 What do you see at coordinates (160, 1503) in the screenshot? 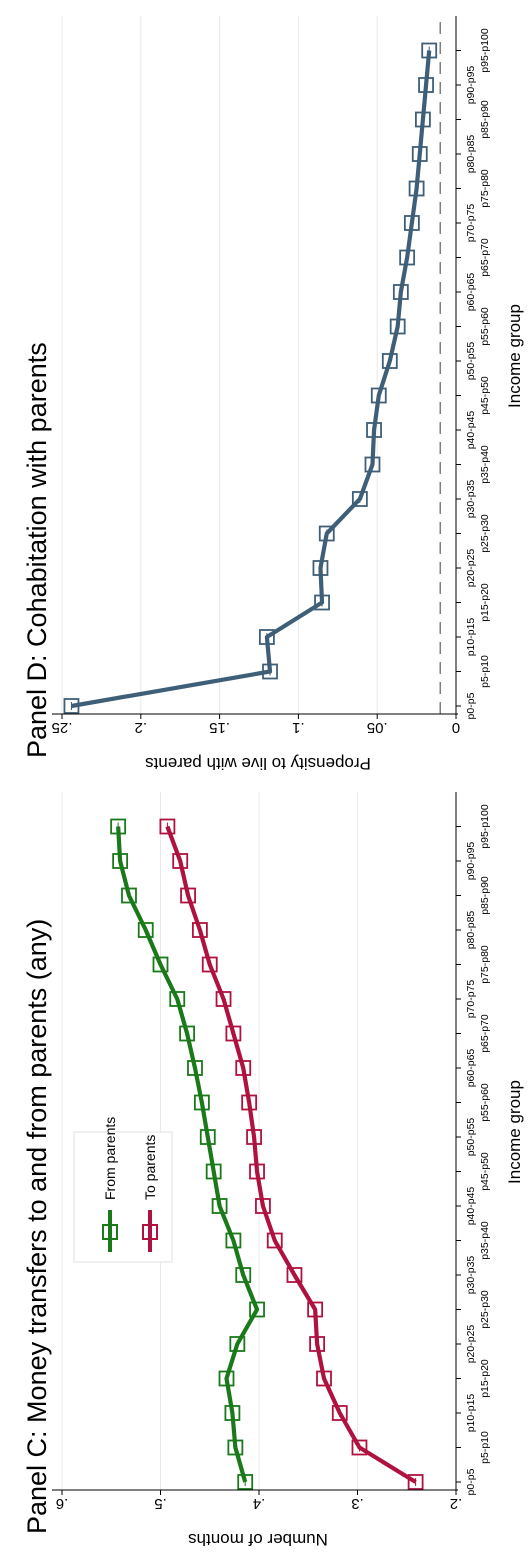
I see `panel-c-y-tick-label: .5` at bounding box center [160, 1503].